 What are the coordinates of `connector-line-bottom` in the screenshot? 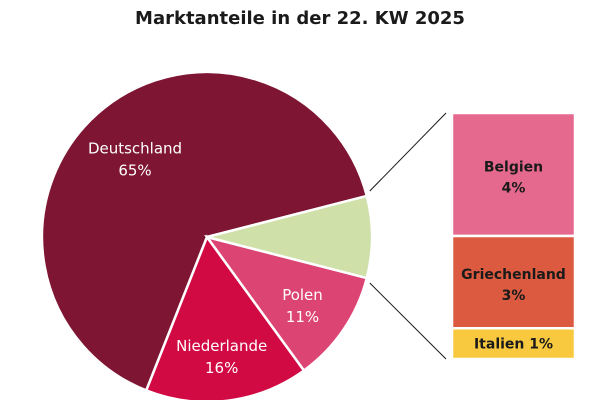 It's located at (408, 321).